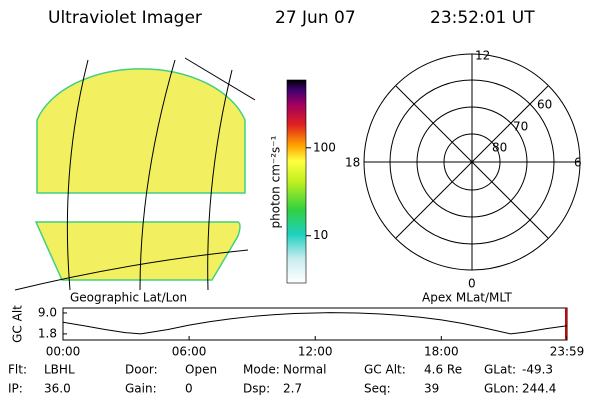  Describe the element at coordinates (352, 163) in the screenshot. I see `mlt-label: 18` at that location.